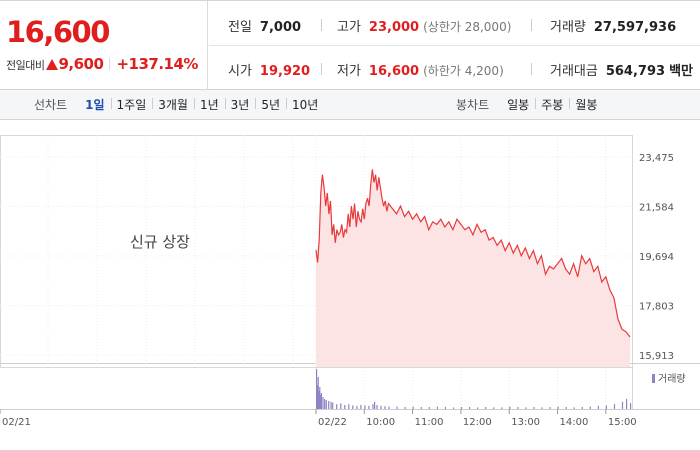 This screenshot has height=450, width=700. What do you see at coordinates (473, 105) in the screenshot?
I see `candle-chart-label: 봉차트` at bounding box center [473, 105].